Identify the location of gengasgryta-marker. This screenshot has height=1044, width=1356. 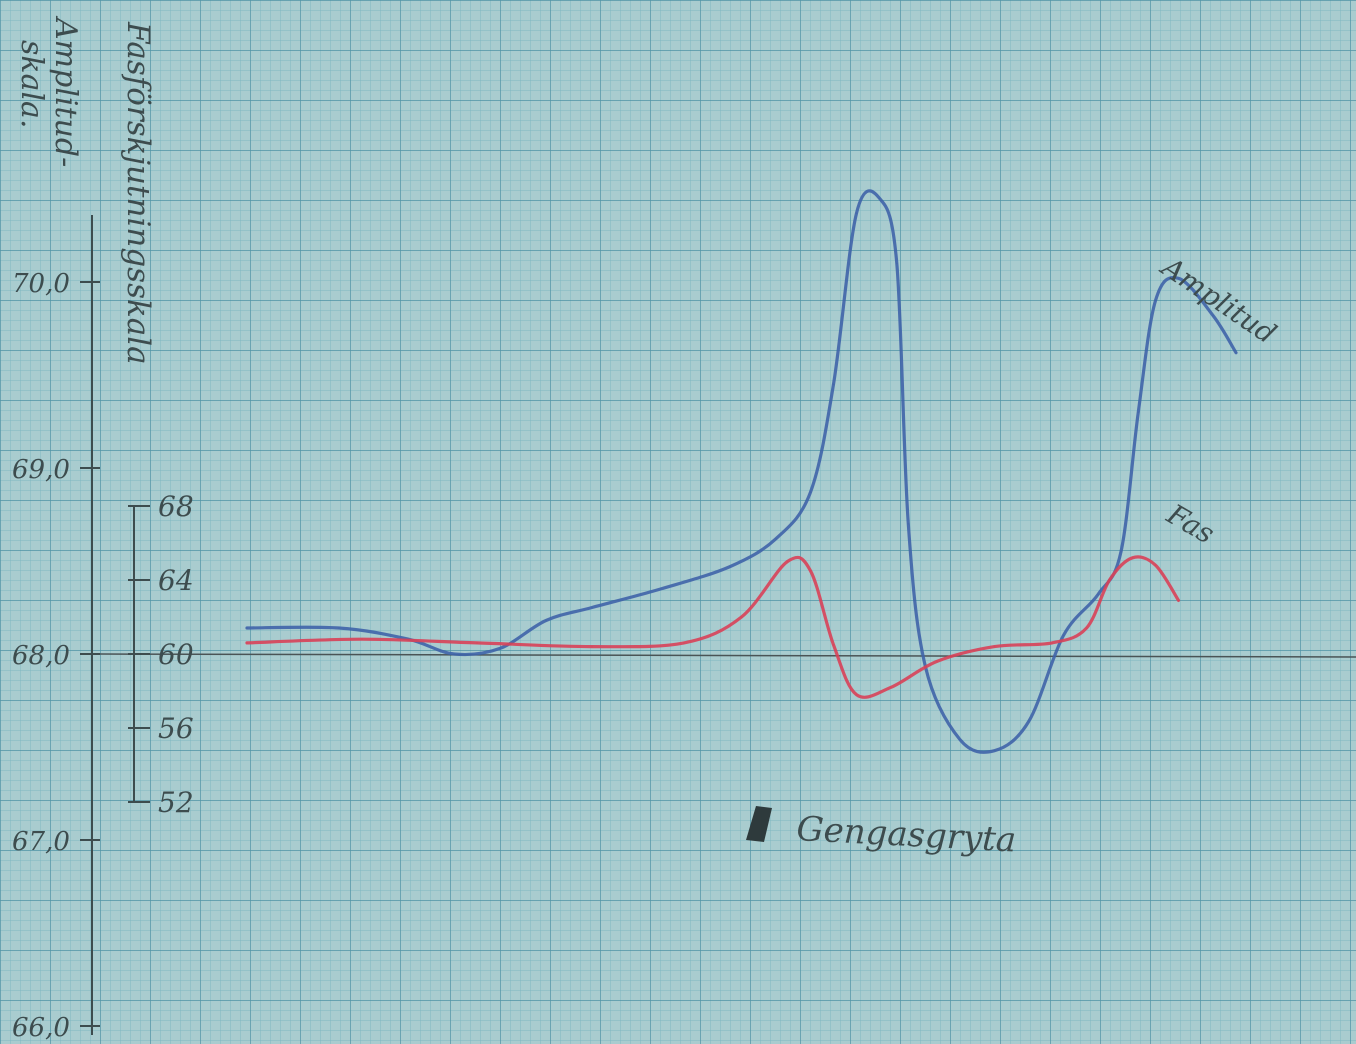
(759, 824).